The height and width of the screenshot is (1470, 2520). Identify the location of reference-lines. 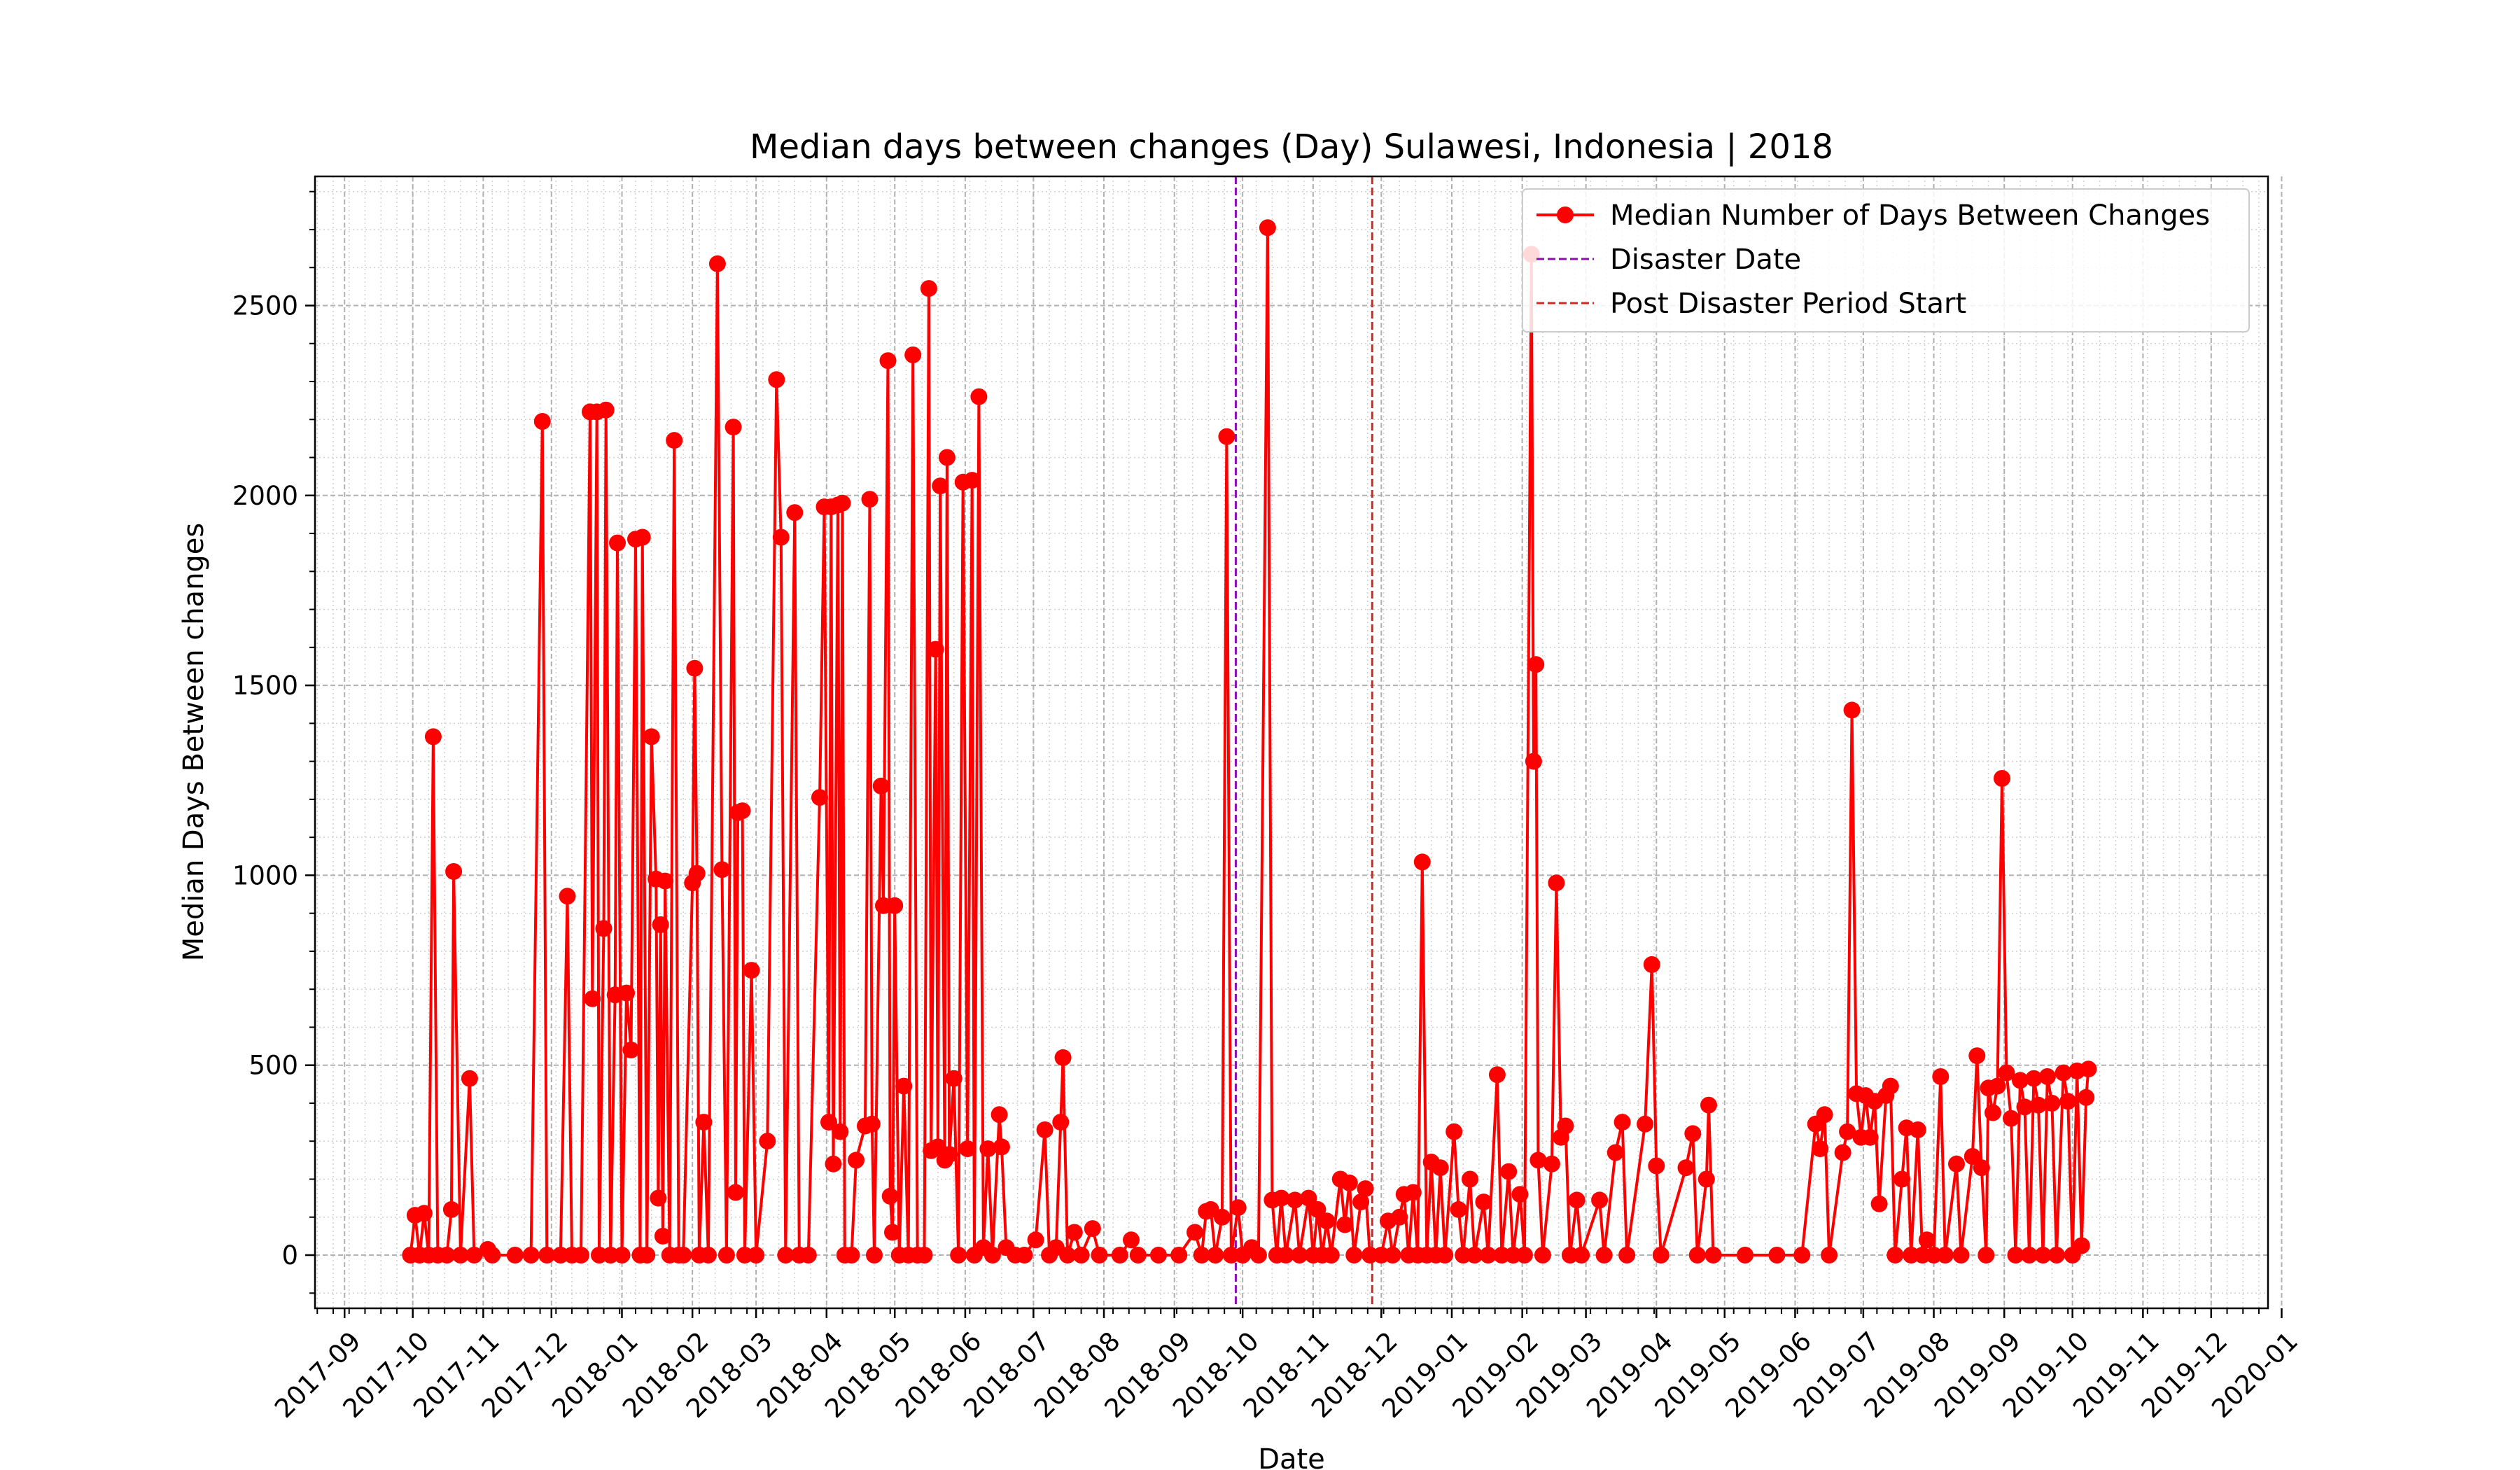
(1303, 742).